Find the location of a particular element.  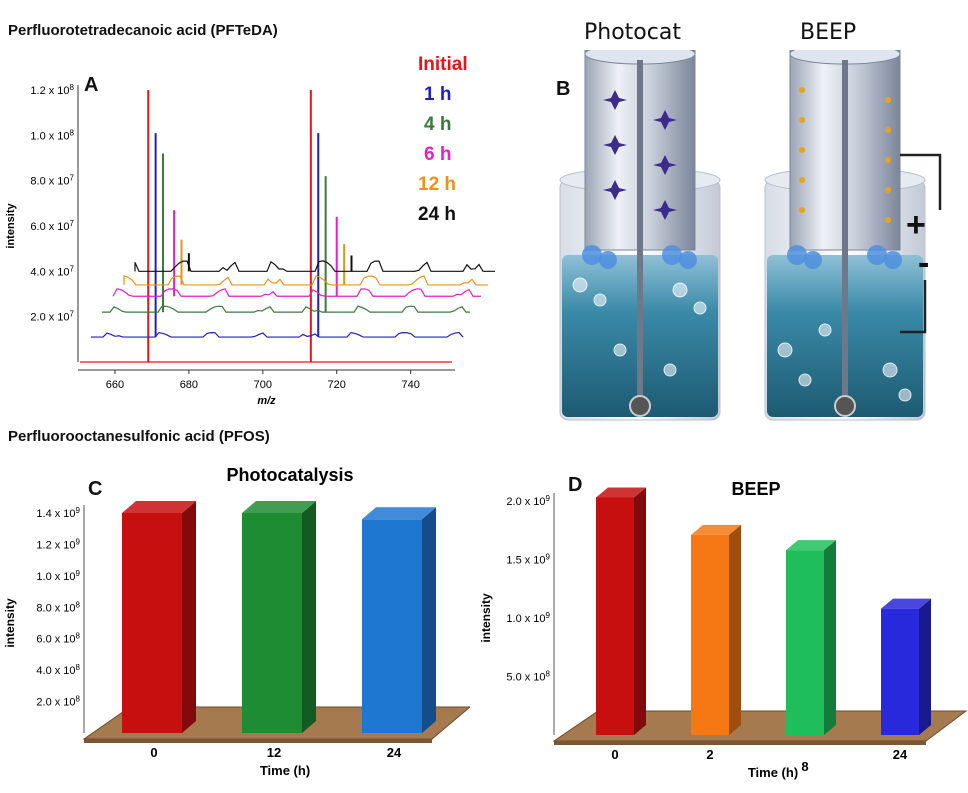

panel-letter-a: A is located at coordinates (91, 85).